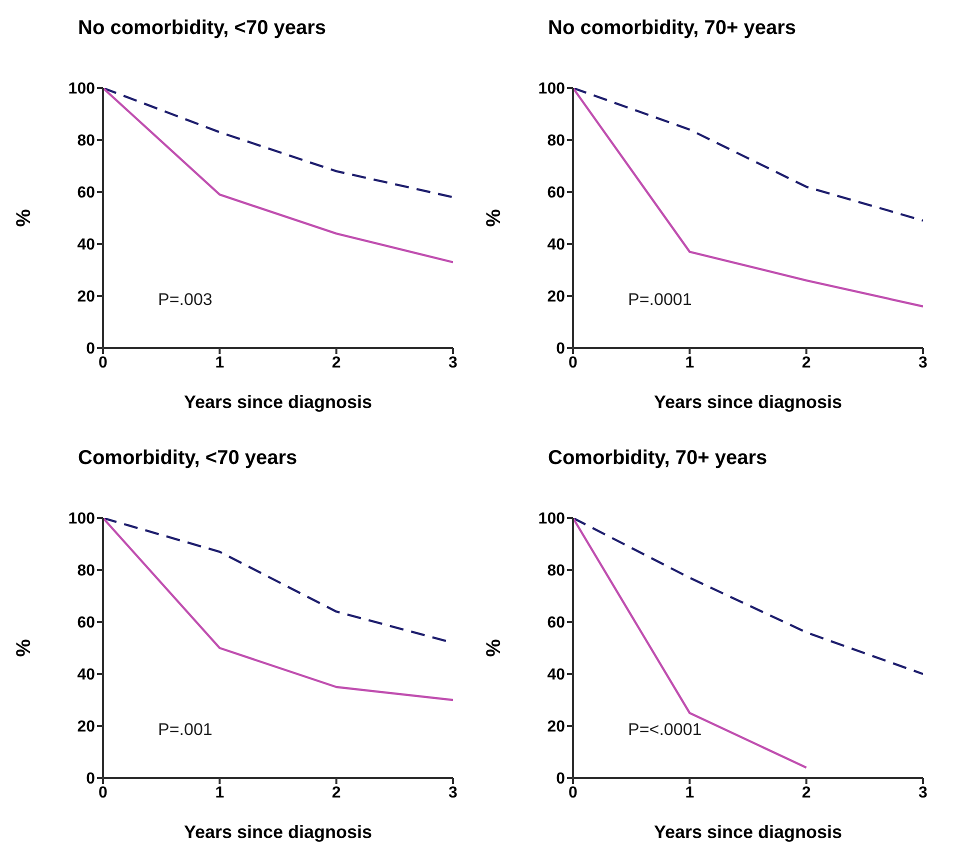  Describe the element at coordinates (672, 28) in the screenshot. I see `chart-title: No comorbidity, 70+ years` at that location.